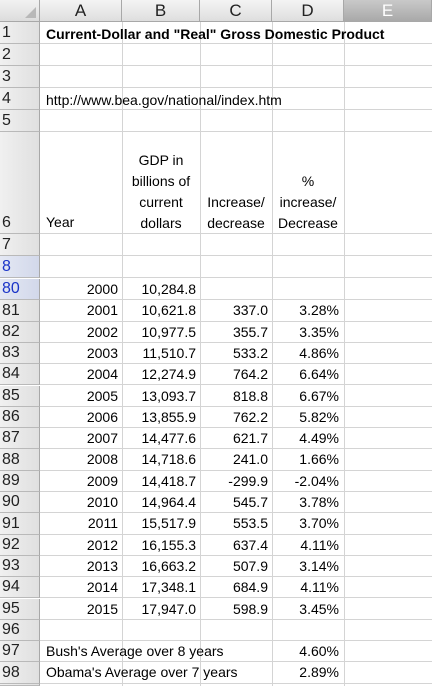  What do you see at coordinates (250, 310) in the screenshot?
I see `cell-change: 337.0` at bounding box center [250, 310].